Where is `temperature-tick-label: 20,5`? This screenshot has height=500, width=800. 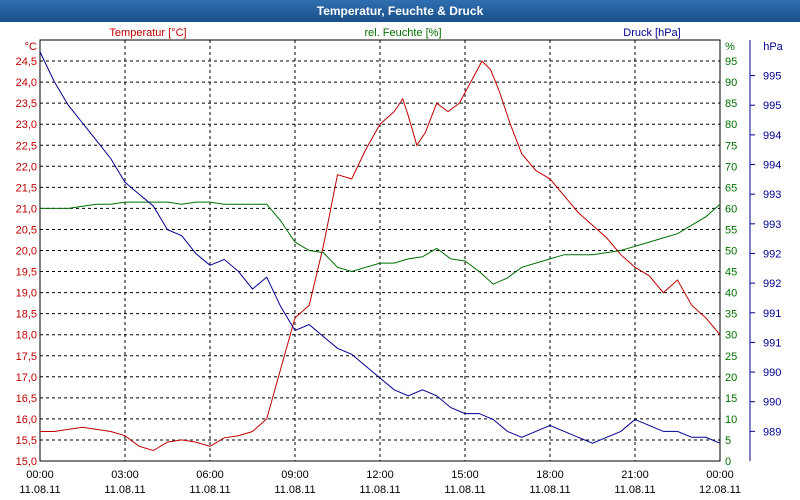 temperature-tick-label: 20,5 is located at coordinates (26, 230).